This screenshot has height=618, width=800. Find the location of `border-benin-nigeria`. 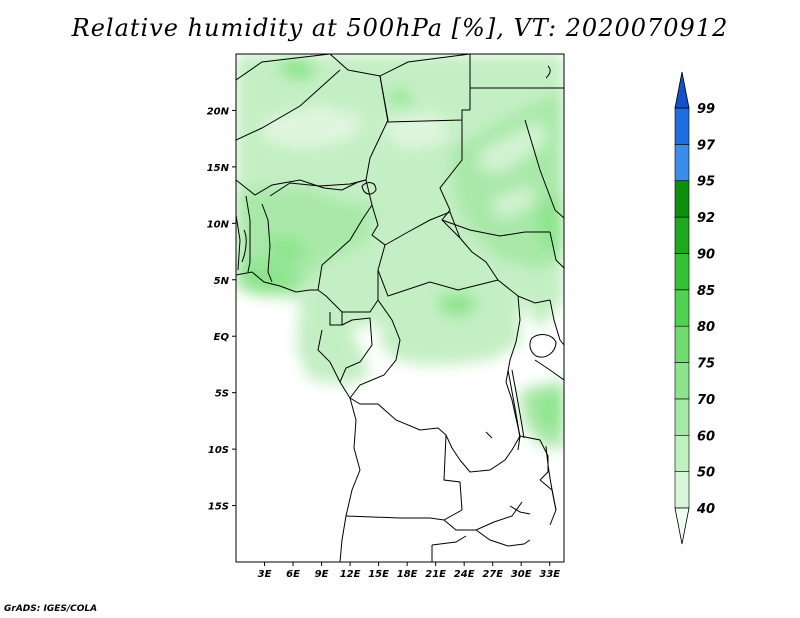

border-benin-nigeria is located at coordinates (267, 243).